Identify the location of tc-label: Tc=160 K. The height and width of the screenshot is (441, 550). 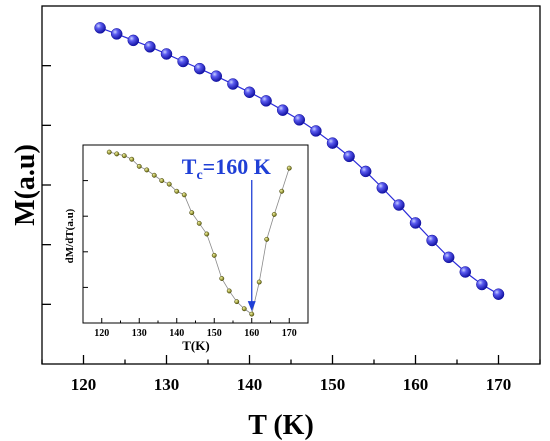
(226, 168).